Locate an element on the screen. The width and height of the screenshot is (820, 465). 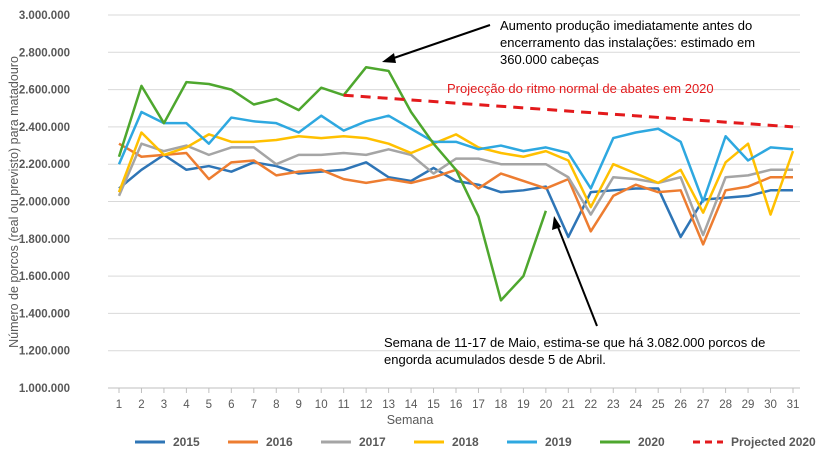
x-tick-label: 19 is located at coordinates (523, 405).